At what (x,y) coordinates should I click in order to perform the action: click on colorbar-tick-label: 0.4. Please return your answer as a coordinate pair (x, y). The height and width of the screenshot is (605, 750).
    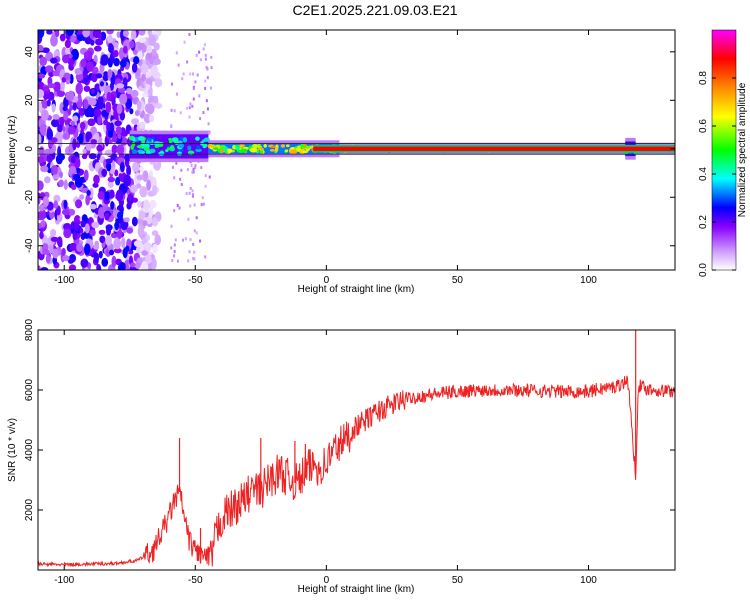
    Looking at the image, I should click on (703, 174).